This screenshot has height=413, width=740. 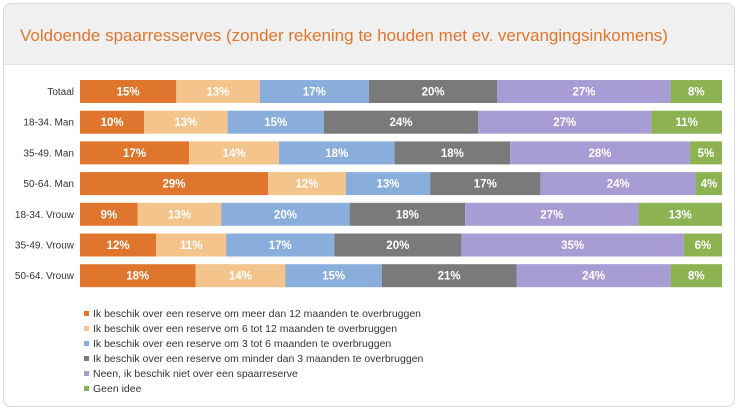 I want to click on legend-item: Geen idee, so click(x=253, y=388).